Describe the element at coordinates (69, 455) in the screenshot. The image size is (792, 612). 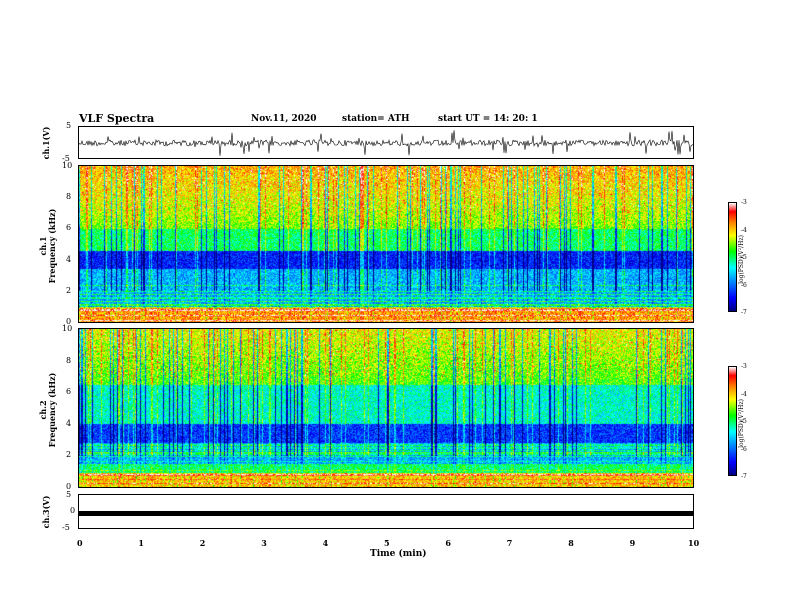
I see `spec2-ytick-2: 2` at that location.